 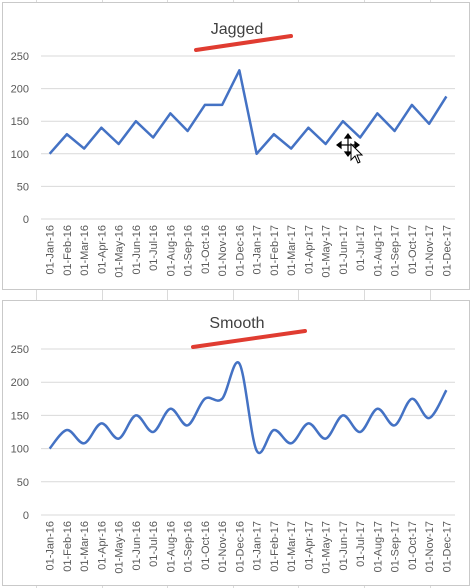 What do you see at coordinates (237, 29) in the screenshot?
I see `chart-title: Jagged` at bounding box center [237, 29].